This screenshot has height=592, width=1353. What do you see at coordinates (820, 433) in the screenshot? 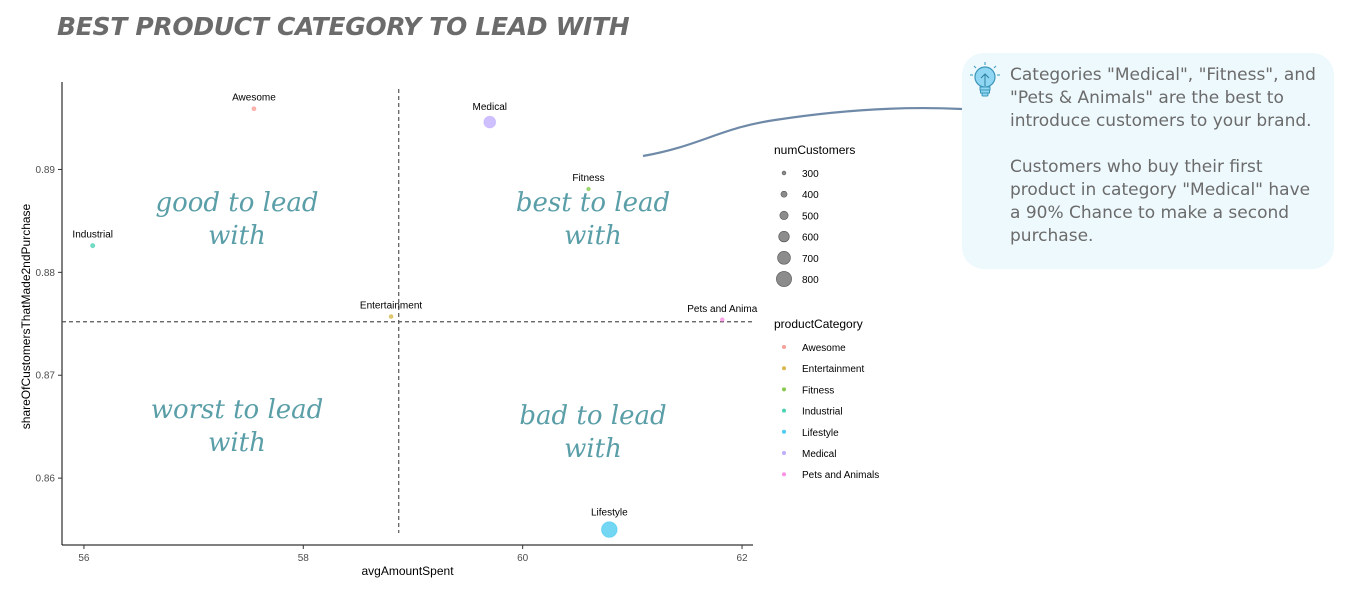
I see `category-legend-label: Lifestyle` at bounding box center [820, 433].